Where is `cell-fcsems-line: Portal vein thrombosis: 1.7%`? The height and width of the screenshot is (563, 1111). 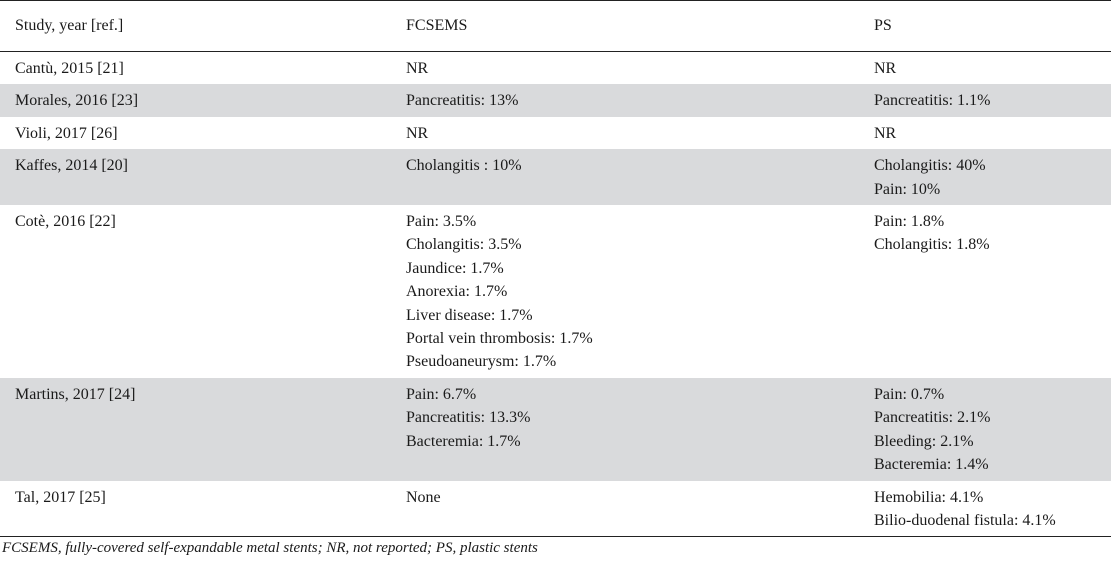
cell-fcsems-line: Portal vein thrombosis: 1.7% is located at coordinates (499, 339).